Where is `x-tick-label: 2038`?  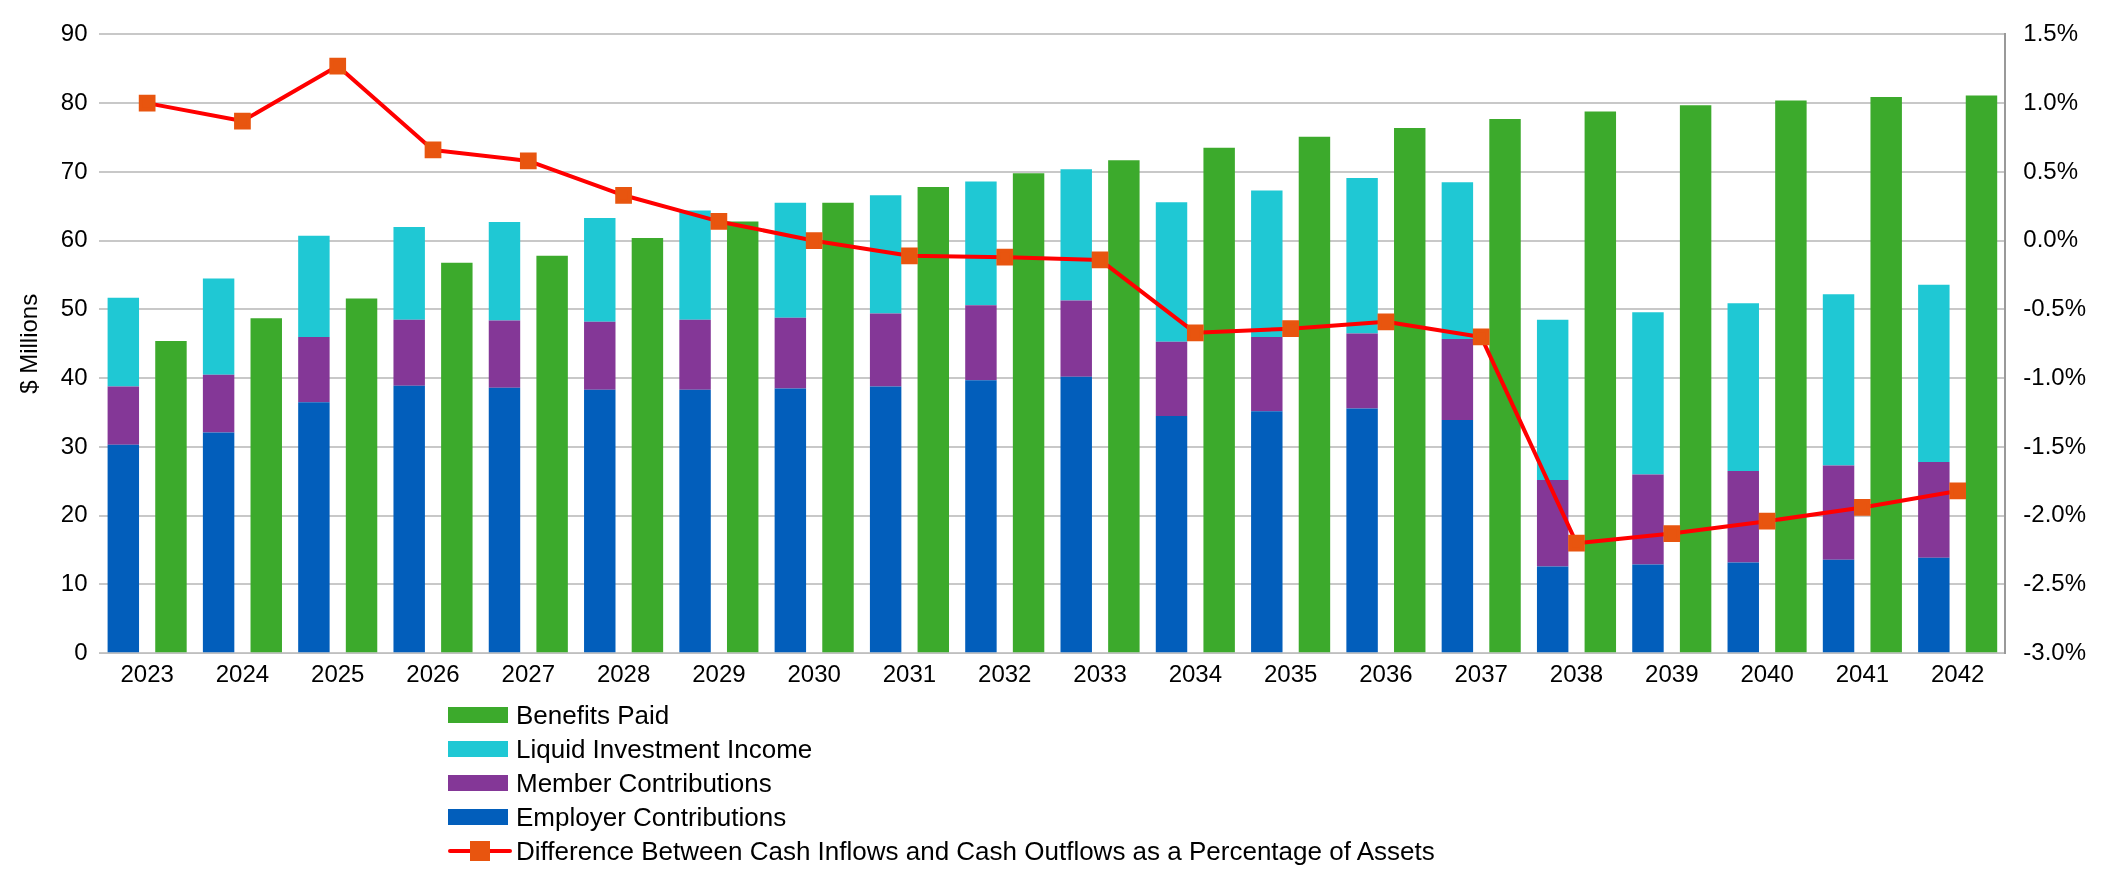 x-tick-label: 2038 is located at coordinates (1576, 674).